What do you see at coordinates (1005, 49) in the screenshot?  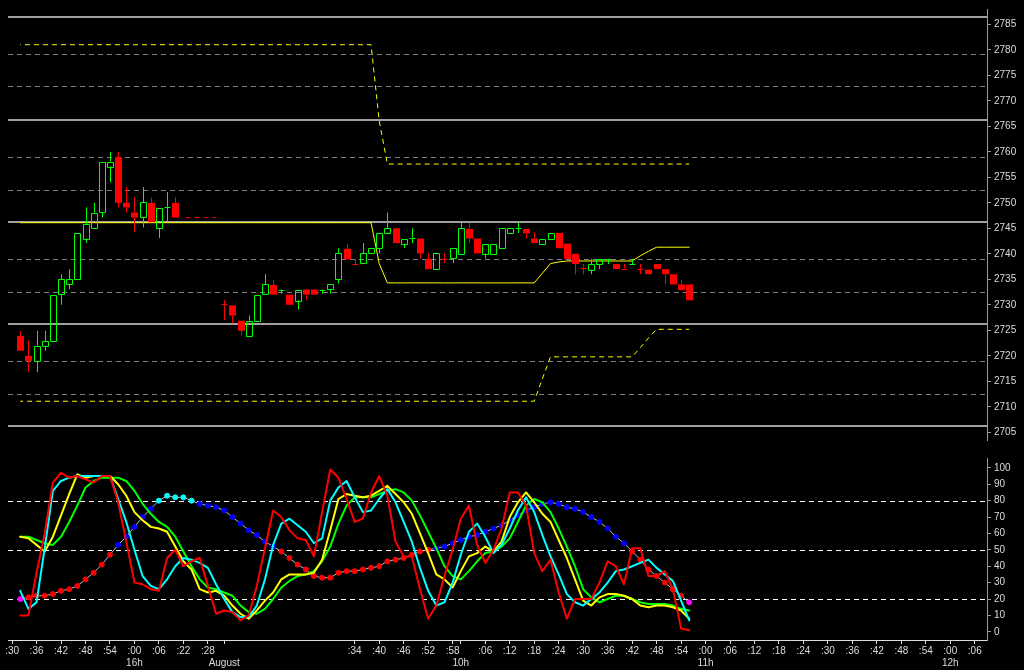 I see `y-tick-label: 2780` at bounding box center [1005, 49].